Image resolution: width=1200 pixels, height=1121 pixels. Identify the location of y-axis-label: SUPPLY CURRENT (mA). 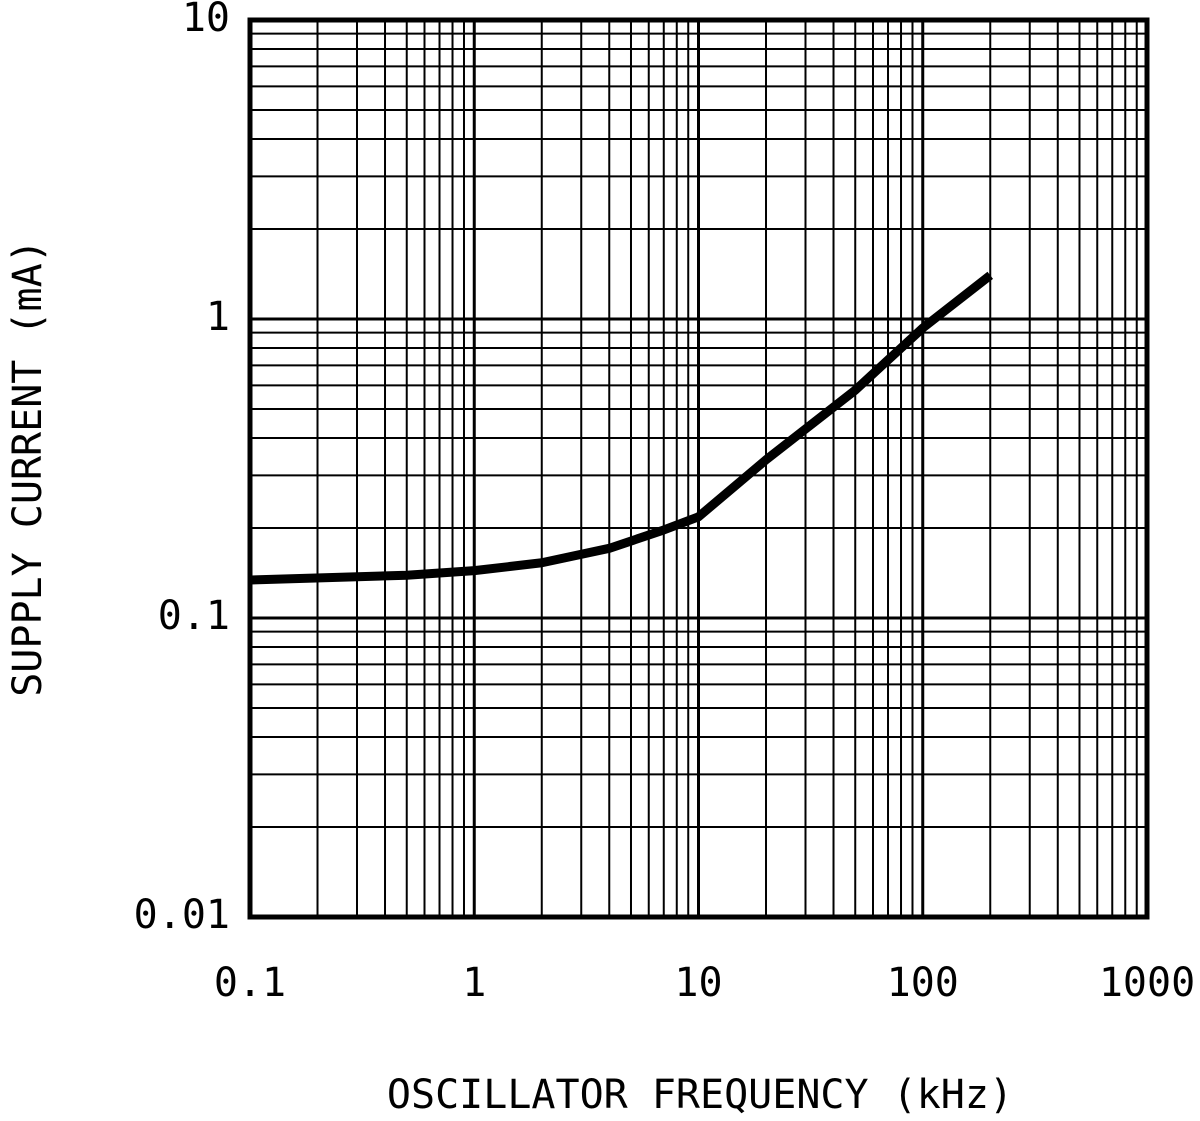
(28, 468).